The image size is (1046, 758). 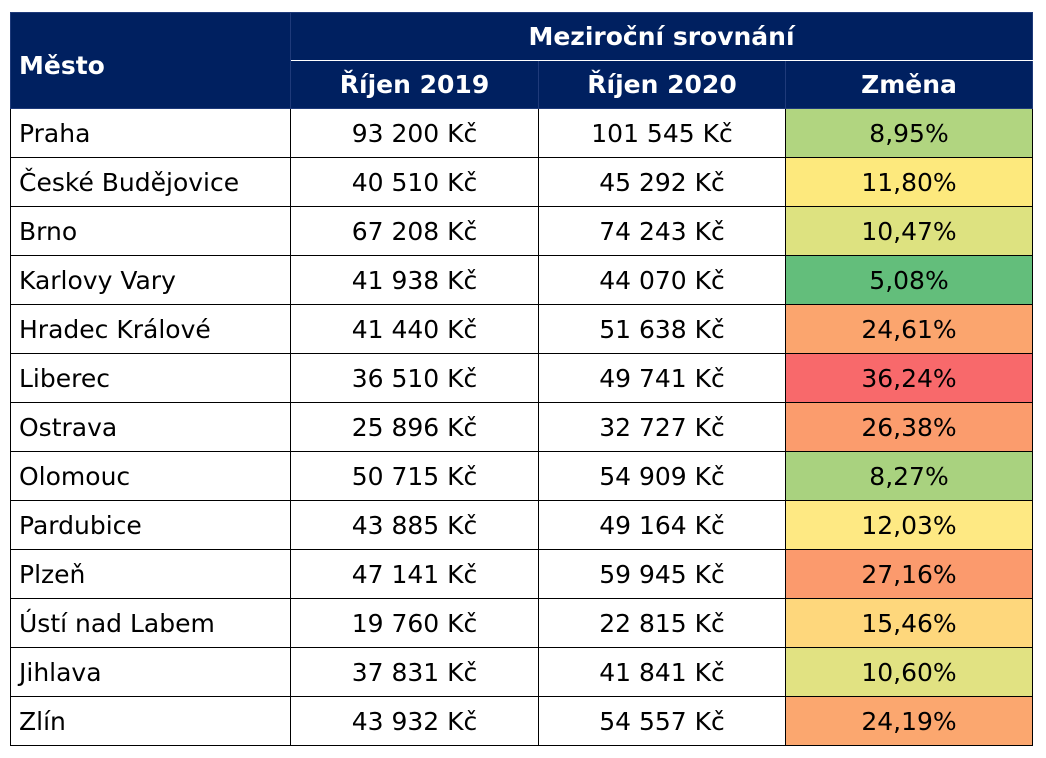 What do you see at coordinates (150, 427) in the screenshot?
I see `city-cell: Ostrava` at bounding box center [150, 427].